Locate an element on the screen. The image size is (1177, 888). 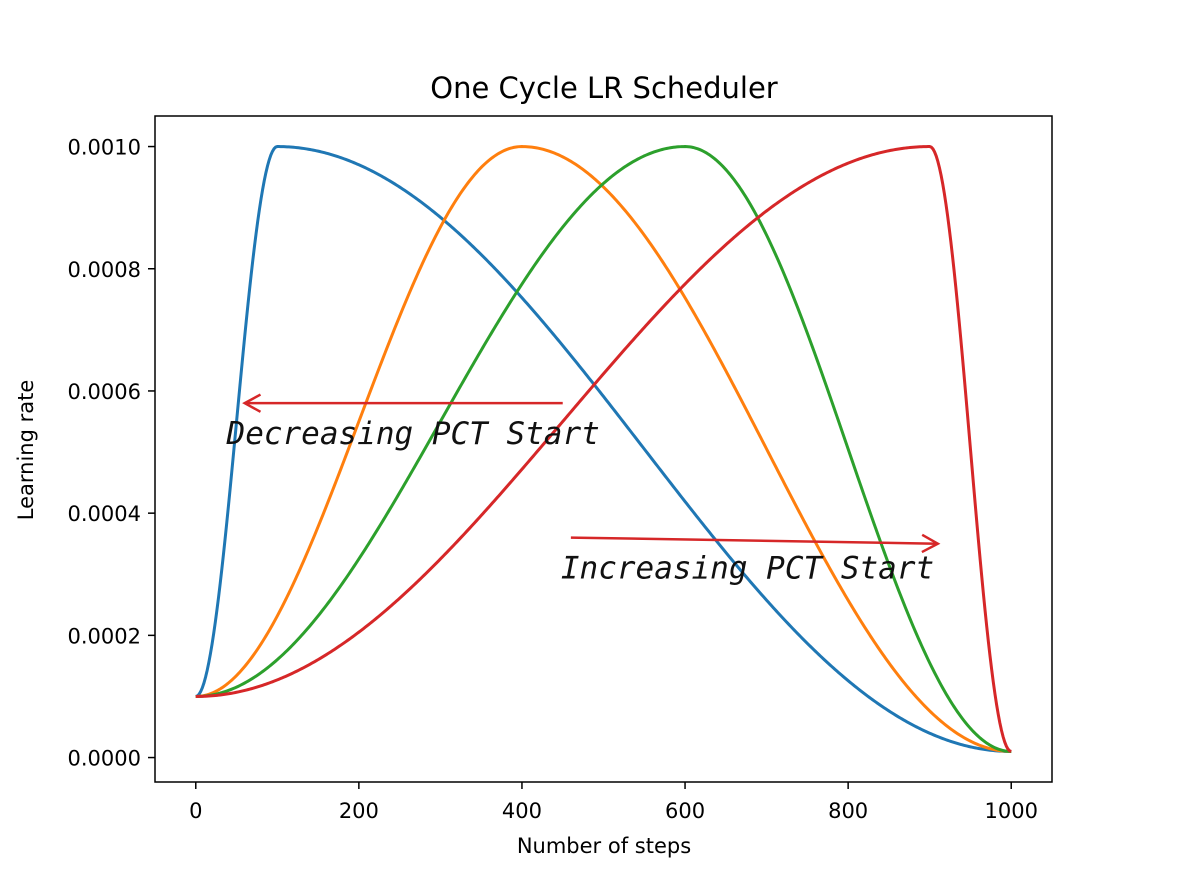
chart-title: One Cycle LR Scheduler is located at coordinates (604, 88).